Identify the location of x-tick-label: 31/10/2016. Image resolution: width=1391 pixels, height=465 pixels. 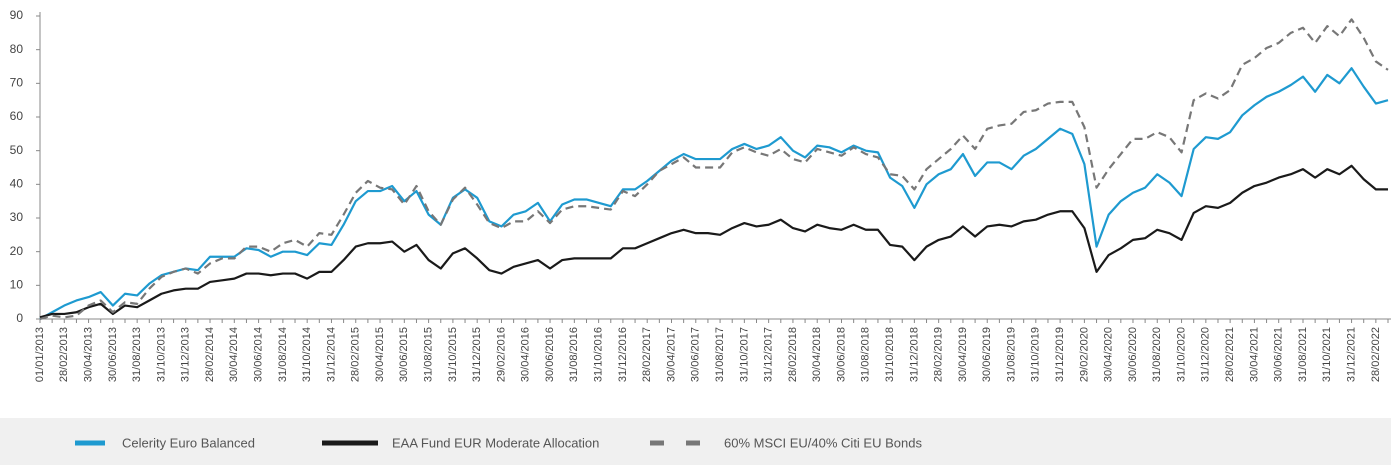
(599, 354).